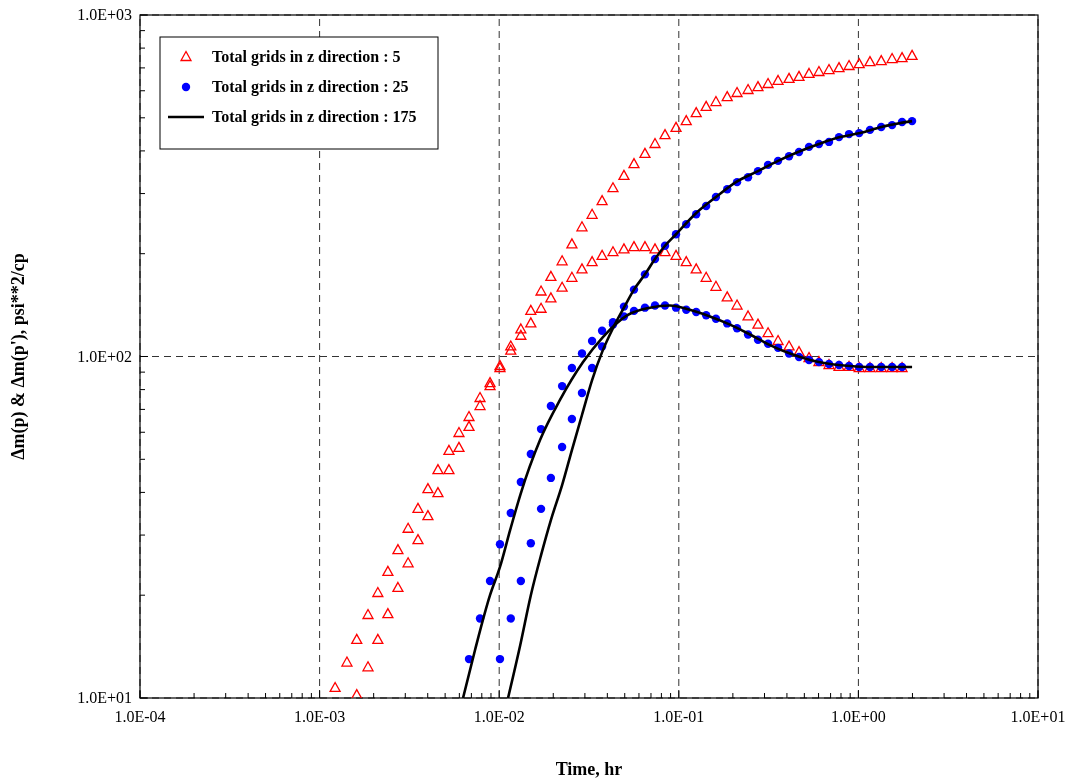  I want to click on x-tick-label: 1.0E-03, so click(320, 716).